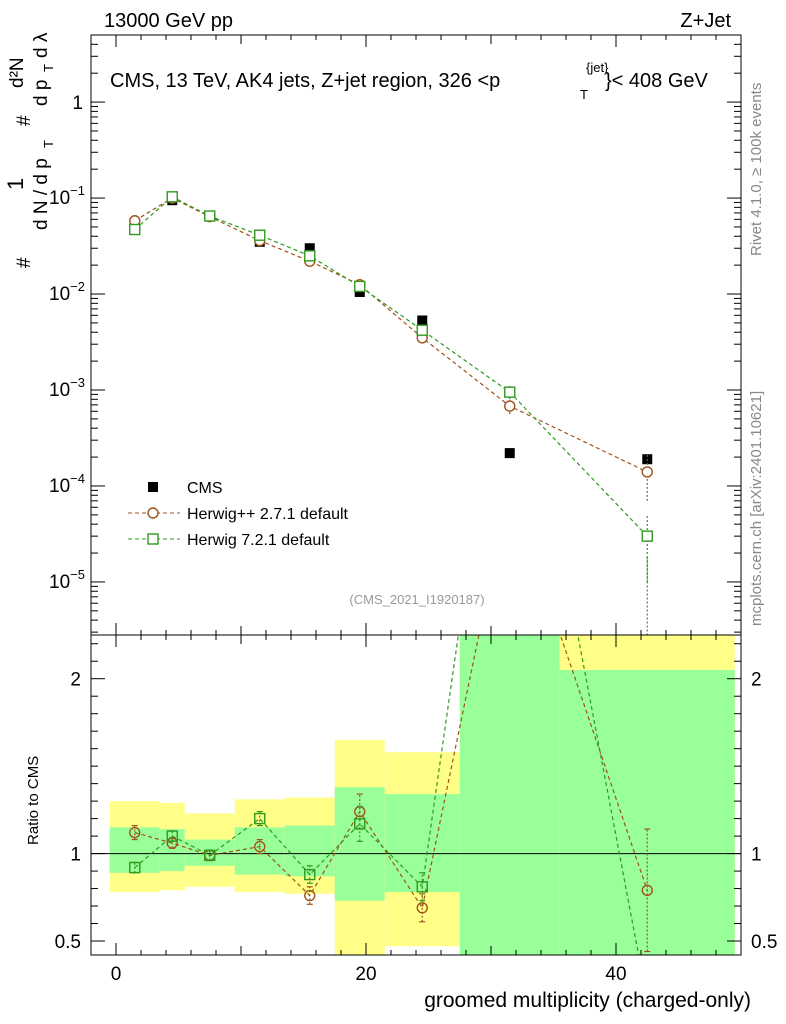  Describe the element at coordinates (168, 21) in the screenshot. I see `header-left-title: 13000 GeV pp` at that location.